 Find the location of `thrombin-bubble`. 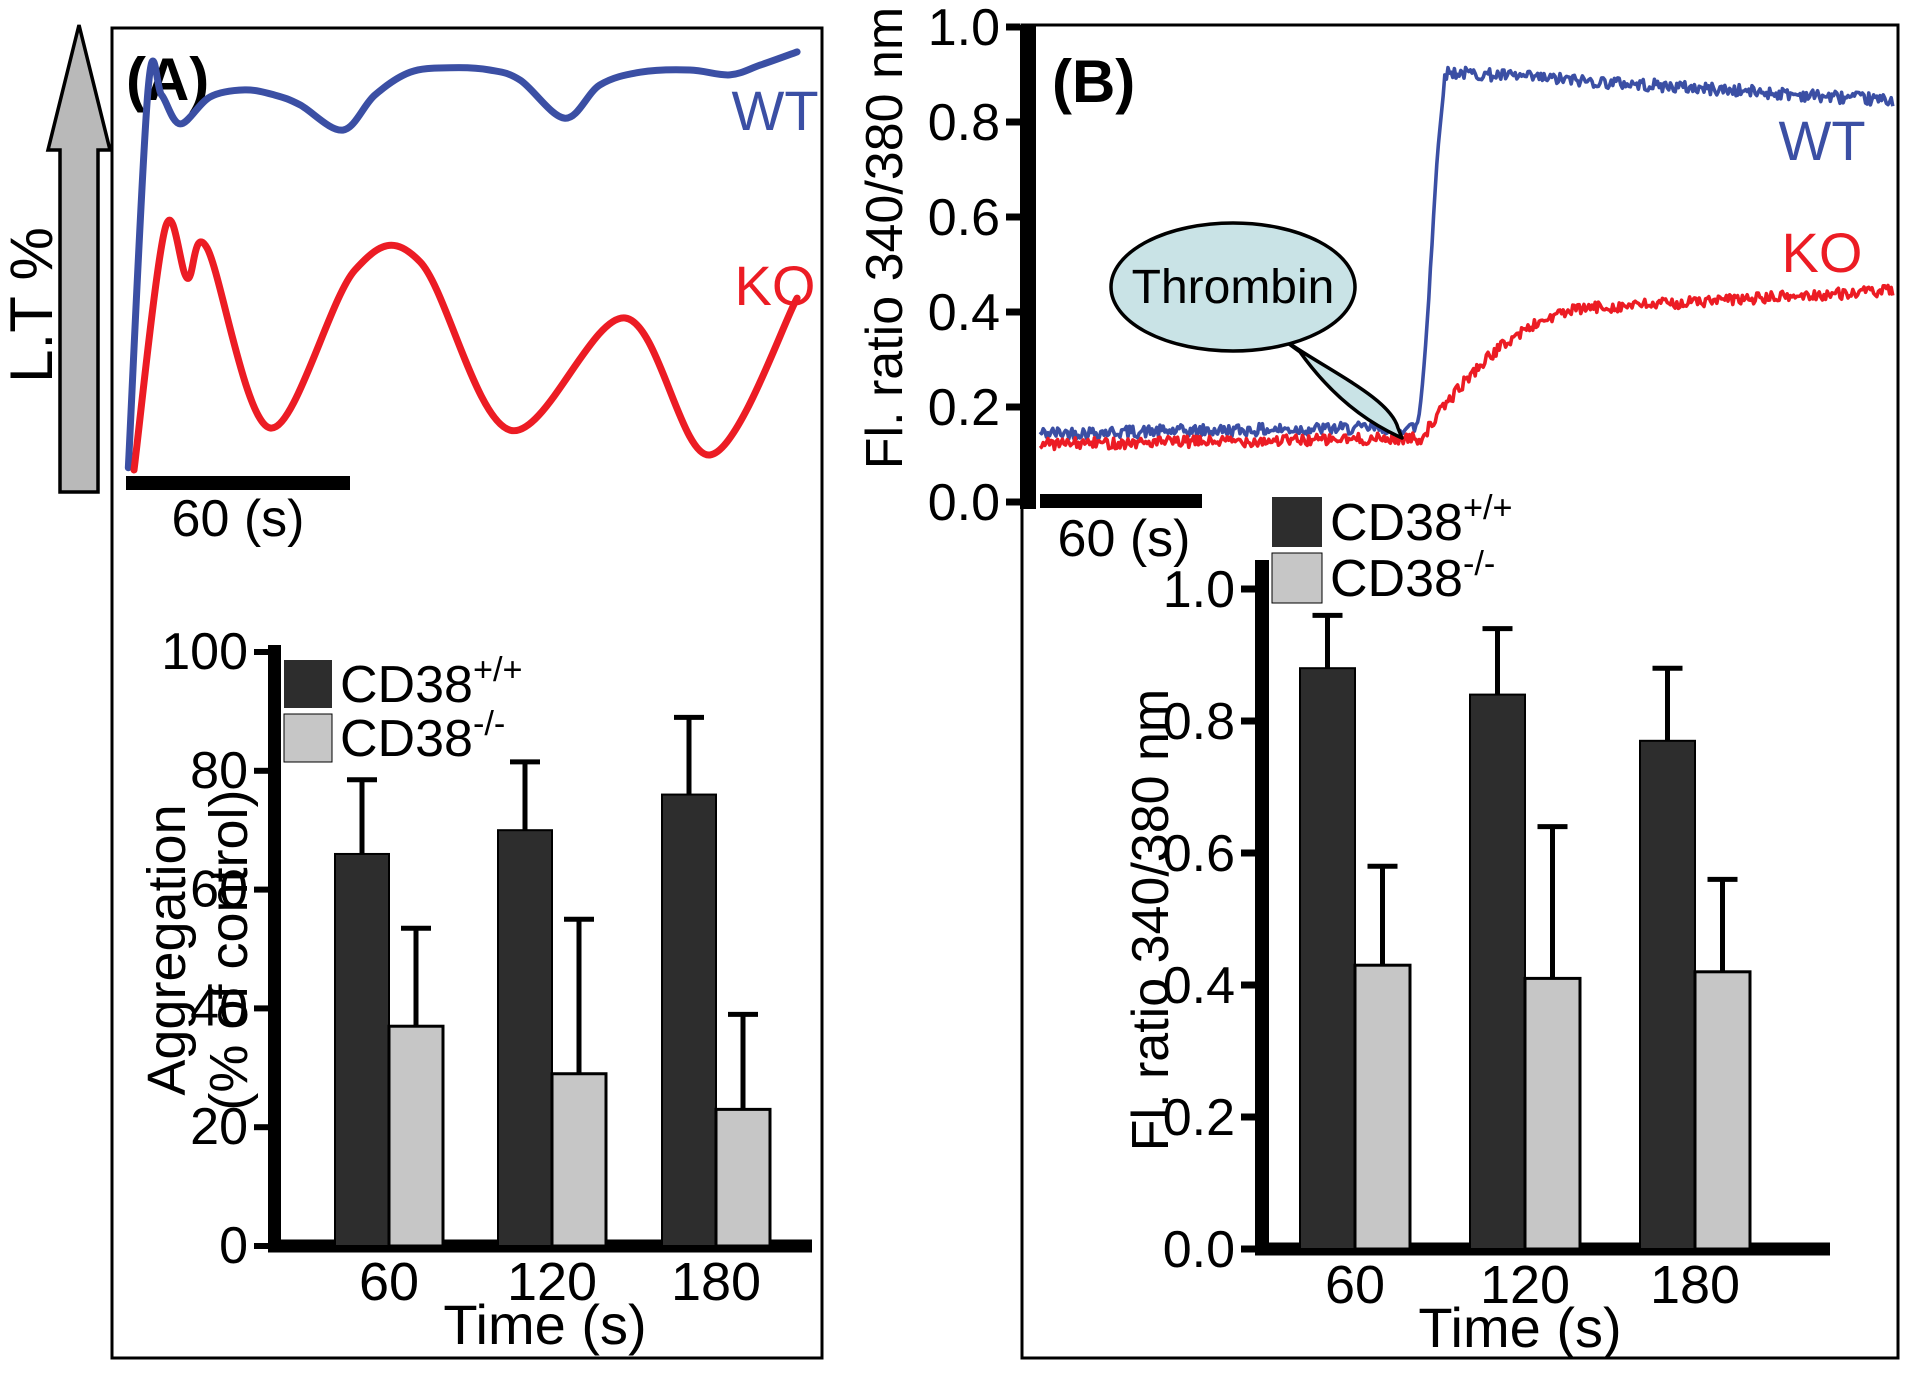

thrombin-bubble is located at coordinates (1233, 287).